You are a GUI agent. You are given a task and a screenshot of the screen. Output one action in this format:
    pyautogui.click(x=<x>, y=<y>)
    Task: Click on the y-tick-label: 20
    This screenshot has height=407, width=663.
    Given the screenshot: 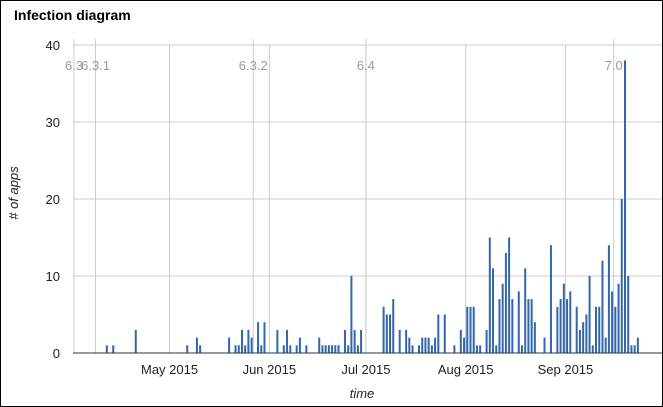 What is the action you would take?
    pyautogui.click(x=53, y=199)
    